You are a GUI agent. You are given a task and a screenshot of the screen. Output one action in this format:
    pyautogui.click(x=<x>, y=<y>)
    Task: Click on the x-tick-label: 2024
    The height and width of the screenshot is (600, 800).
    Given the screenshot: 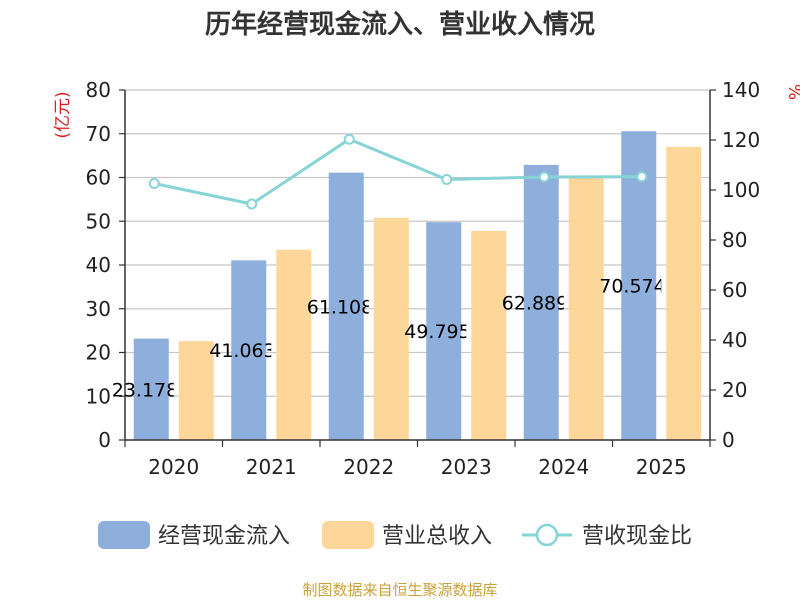 What is the action you would take?
    pyautogui.click(x=563, y=467)
    